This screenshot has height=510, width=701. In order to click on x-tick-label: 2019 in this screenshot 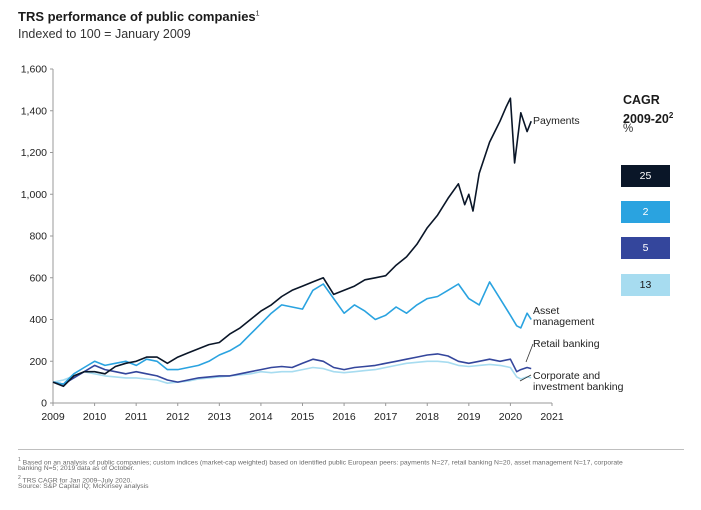, I will do `click(469, 417)`.